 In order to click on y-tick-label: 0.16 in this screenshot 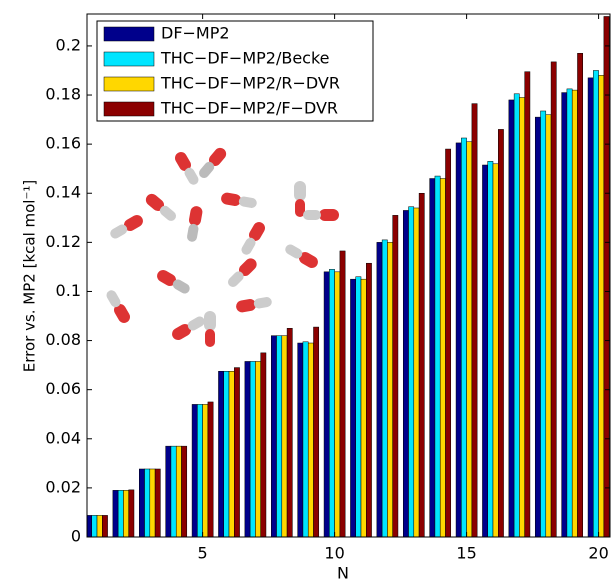, I will do `click(63, 143)`.